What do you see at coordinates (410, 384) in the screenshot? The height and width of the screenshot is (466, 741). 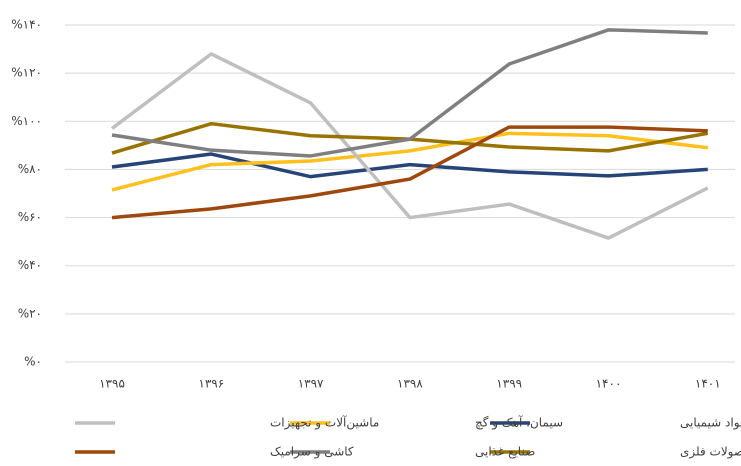 I see `x-tick-label: ۱۳۹۸` at bounding box center [410, 384].